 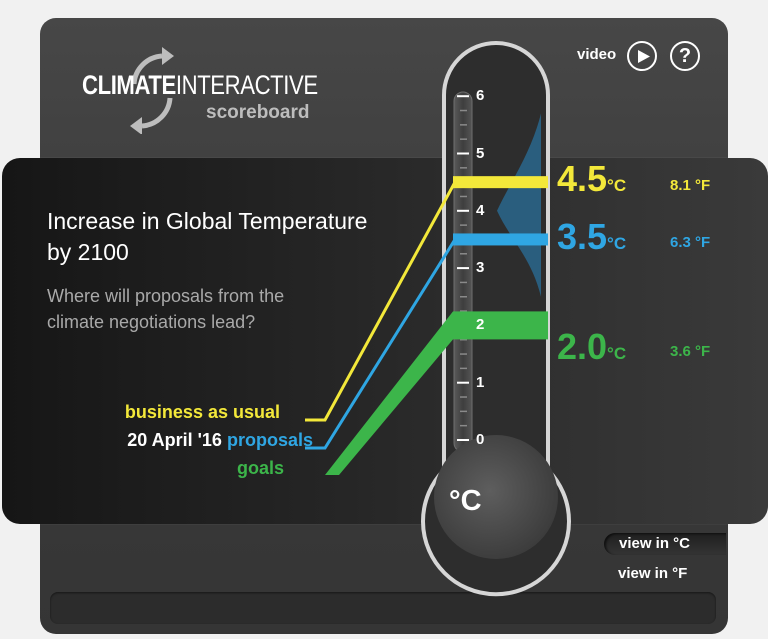 I want to click on goals-fahrenheit-value: 3.6 °F, so click(x=690, y=351).